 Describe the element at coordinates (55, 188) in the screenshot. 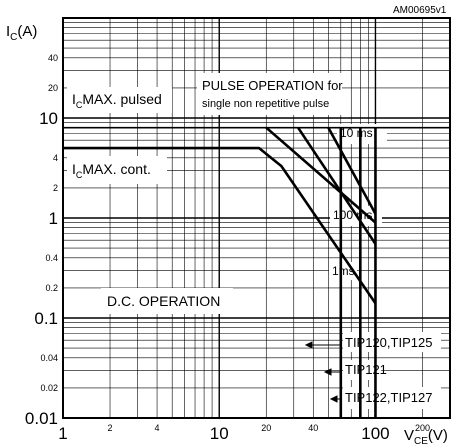

I see `y-tick-label: 2` at that location.